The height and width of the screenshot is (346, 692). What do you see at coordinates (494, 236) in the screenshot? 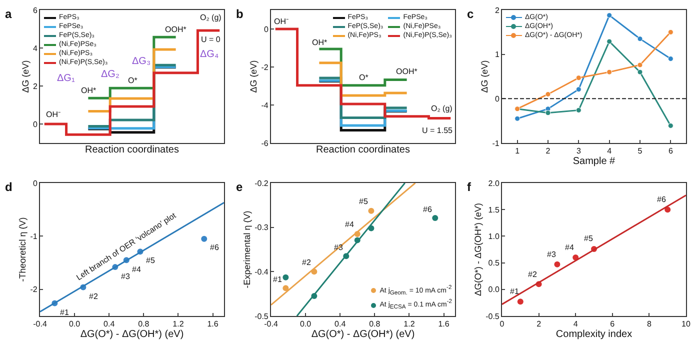
I see `y-tick-label: 1.0` at bounding box center [494, 236].